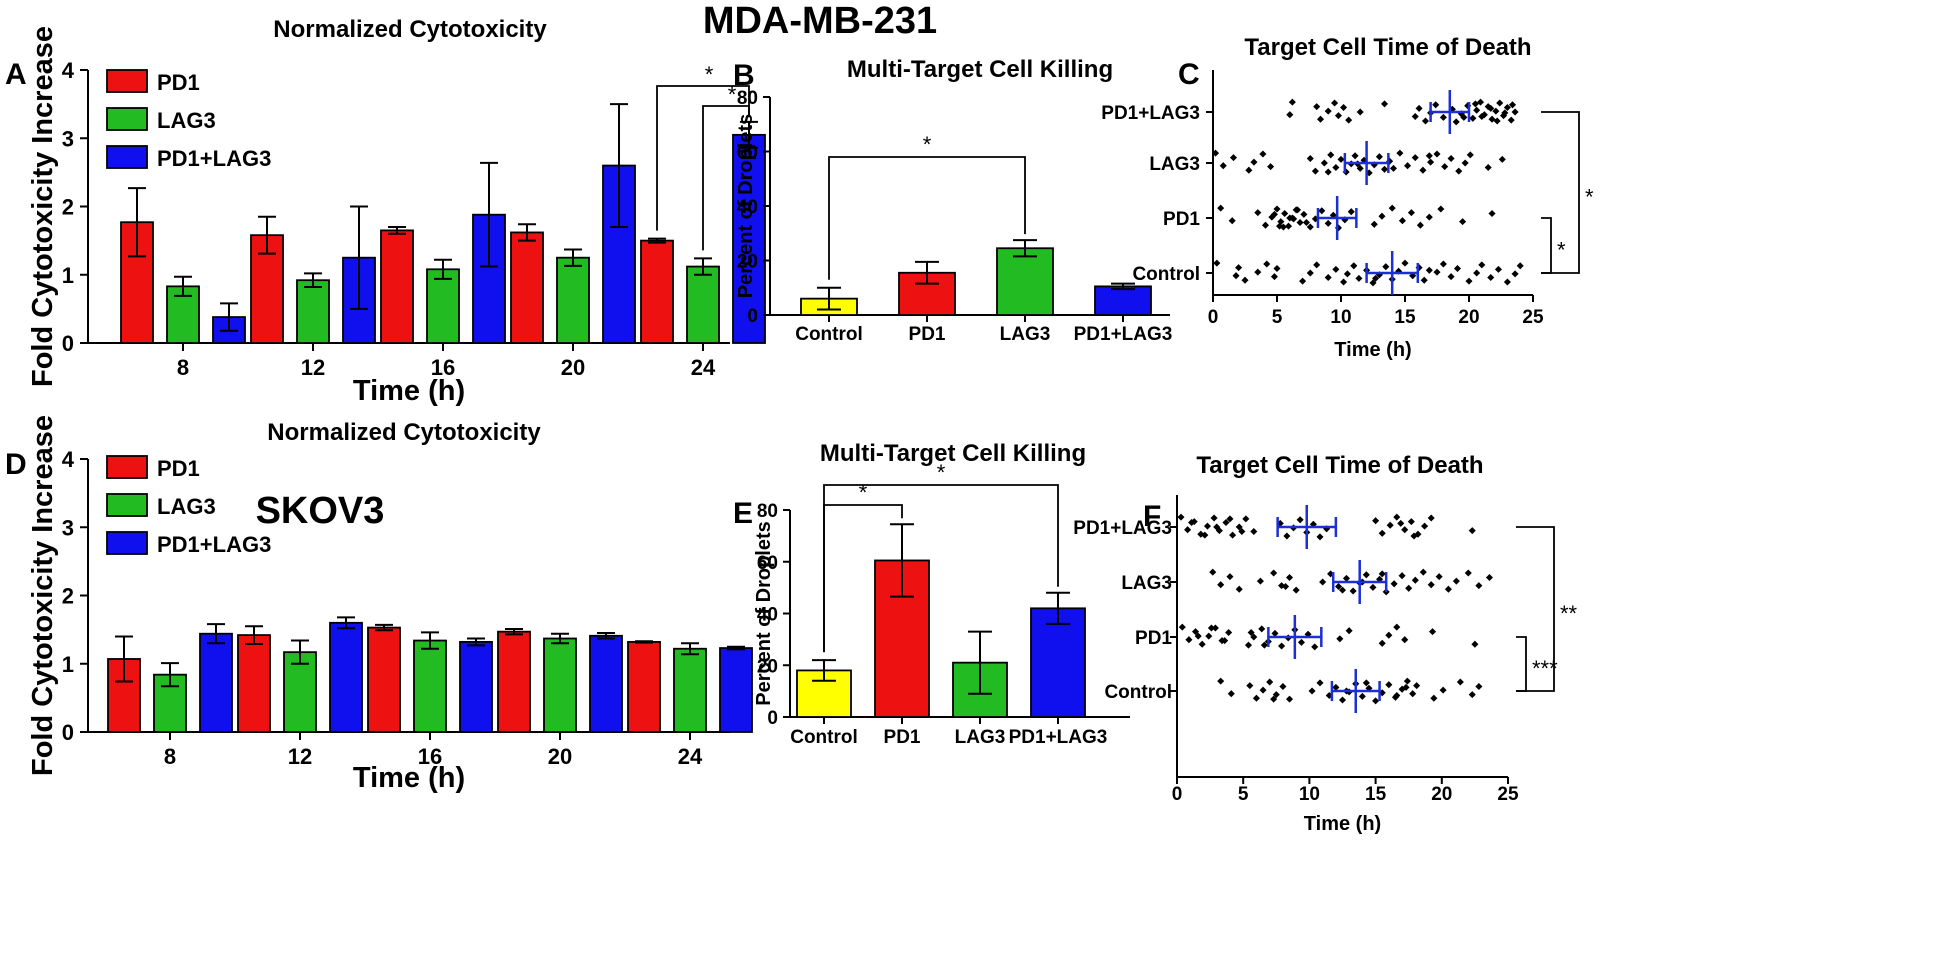 This screenshot has height=979, width=1947. I want to click on y-tick-label: 0, so click(752, 316).